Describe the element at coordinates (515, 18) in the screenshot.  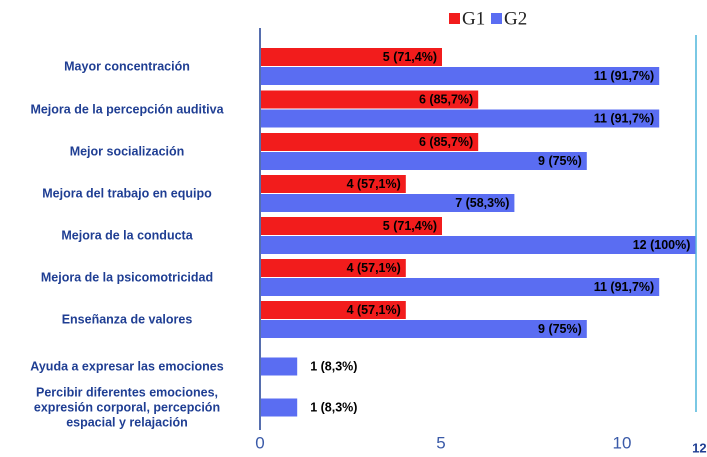
I see `legend-label: G2` at that location.